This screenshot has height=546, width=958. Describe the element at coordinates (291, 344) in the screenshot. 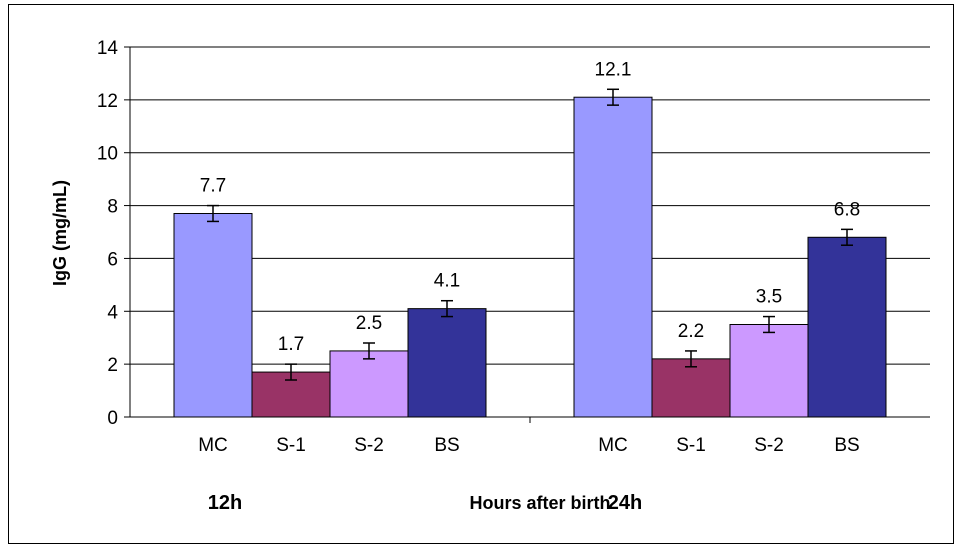

I see `data-label: 1.7` at that location.